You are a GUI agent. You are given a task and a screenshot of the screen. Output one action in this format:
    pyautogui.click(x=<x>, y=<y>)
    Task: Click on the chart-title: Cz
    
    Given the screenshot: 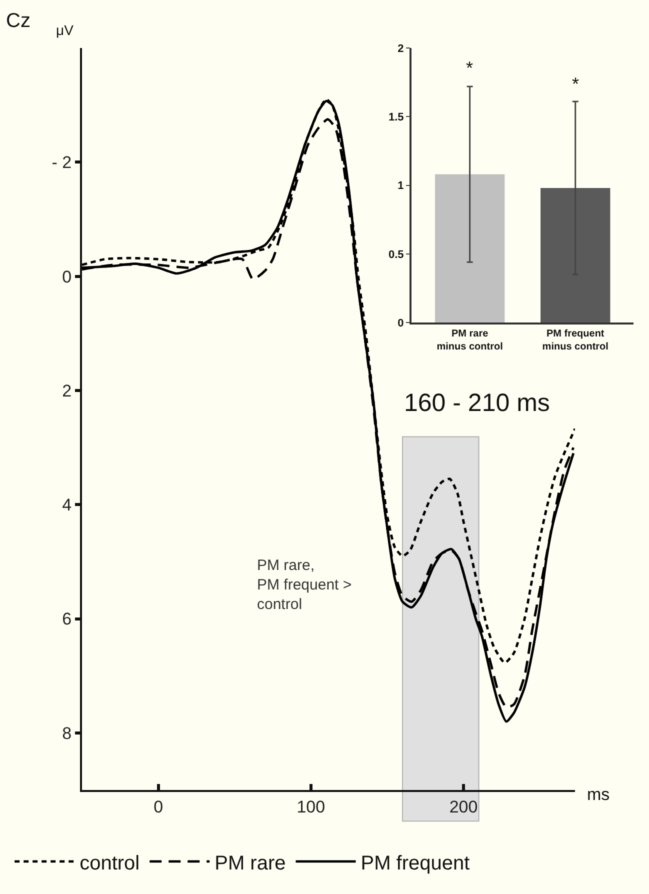 What is the action you would take?
    pyautogui.click(x=18, y=21)
    